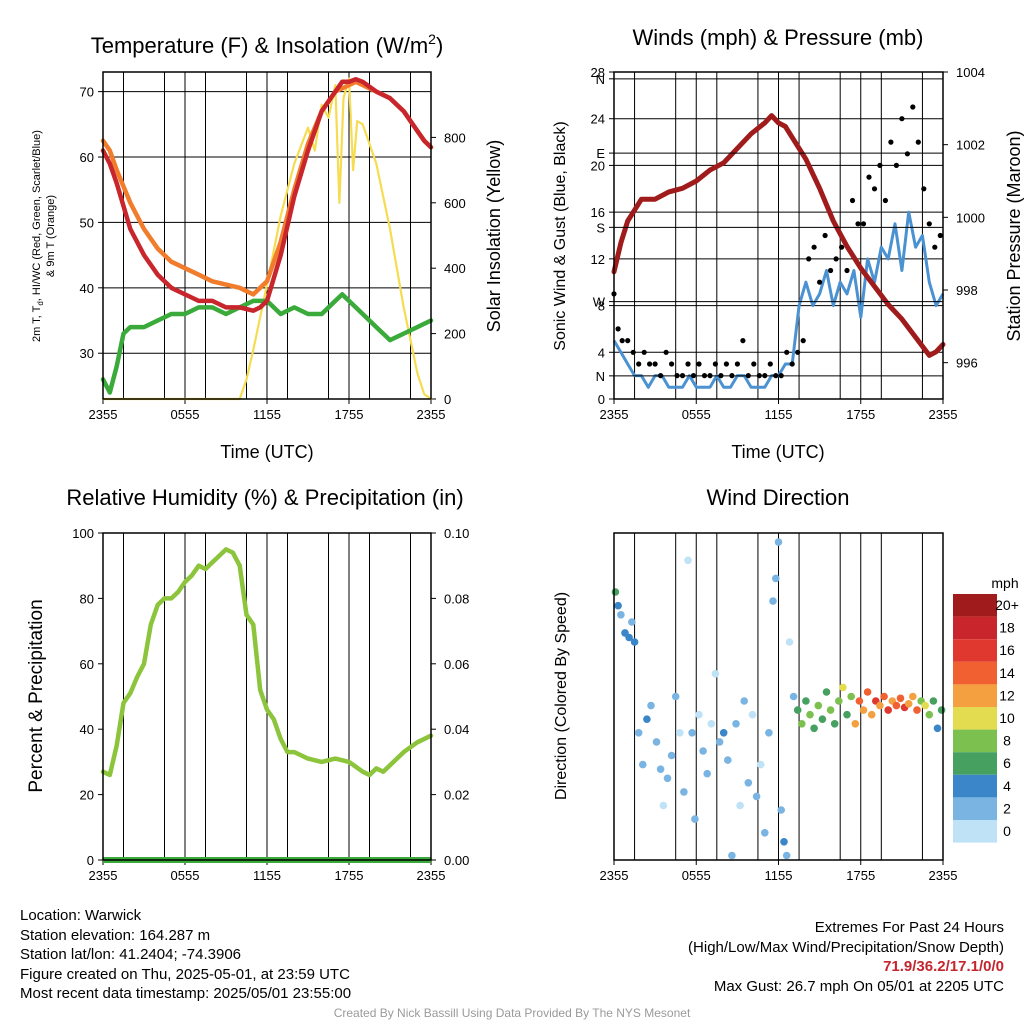 Image resolution: width=1024 pixels, height=1024 pixels. What do you see at coordinates (1007, 650) in the screenshot?
I see `speed-legend-label: 16` at bounding box center [1007, 650].